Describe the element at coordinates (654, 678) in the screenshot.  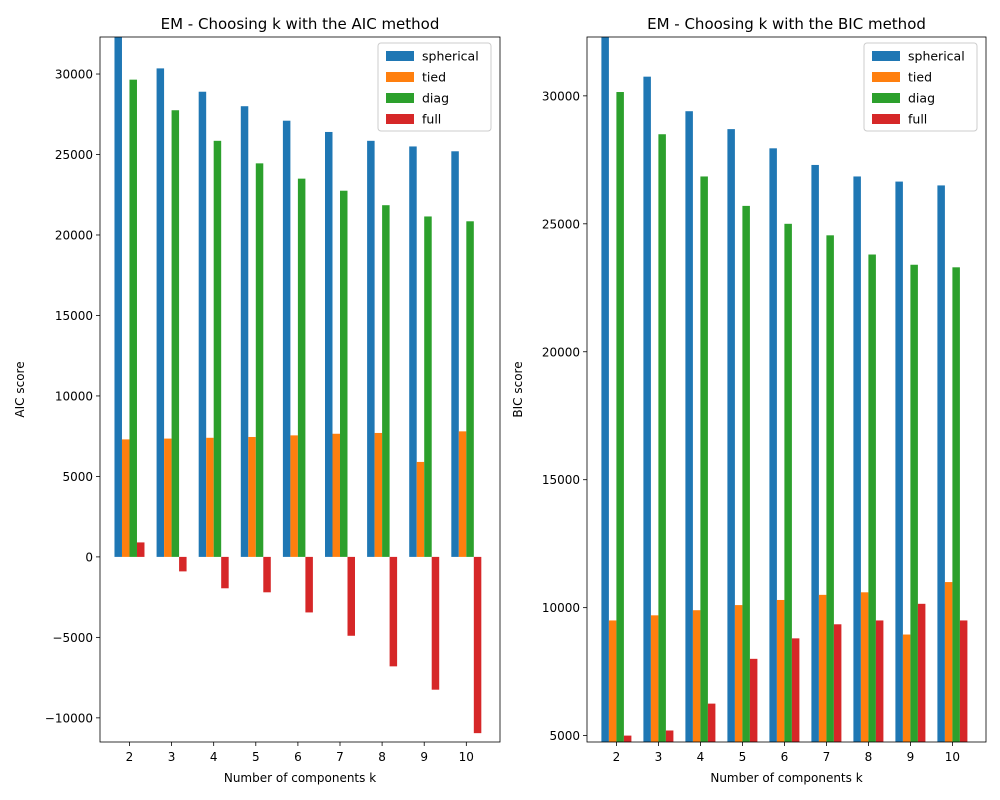
I see `bar-tied-k3` at that location.